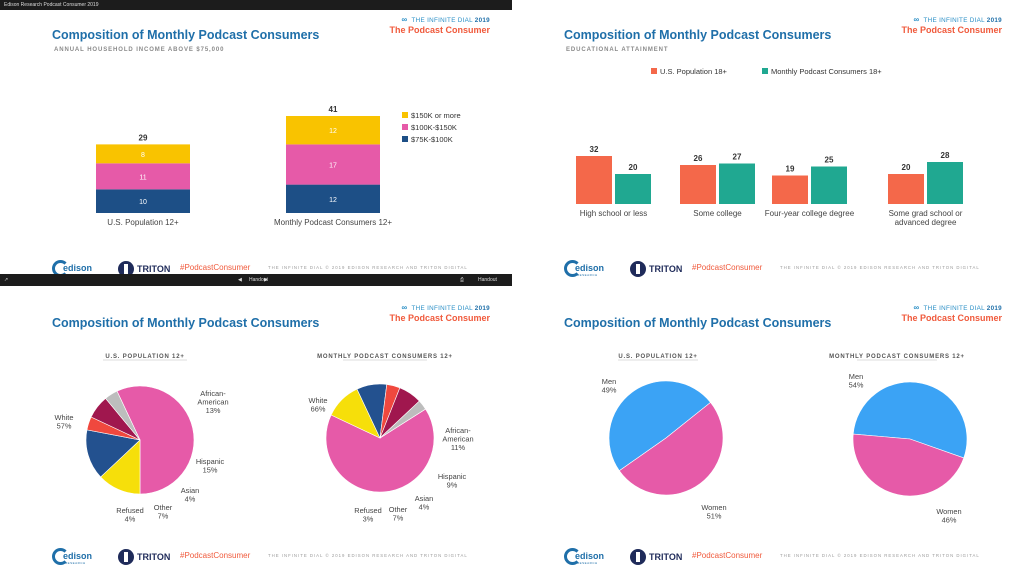  I want to click on pie-slice-percent: 11%, so click(458, 447).